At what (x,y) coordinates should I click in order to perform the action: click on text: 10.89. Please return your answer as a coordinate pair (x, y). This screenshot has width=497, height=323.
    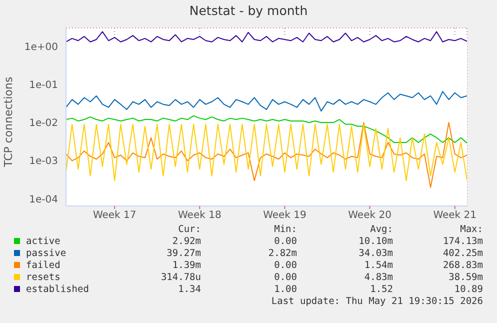
    Looking at the image, I should click on (468, 290).